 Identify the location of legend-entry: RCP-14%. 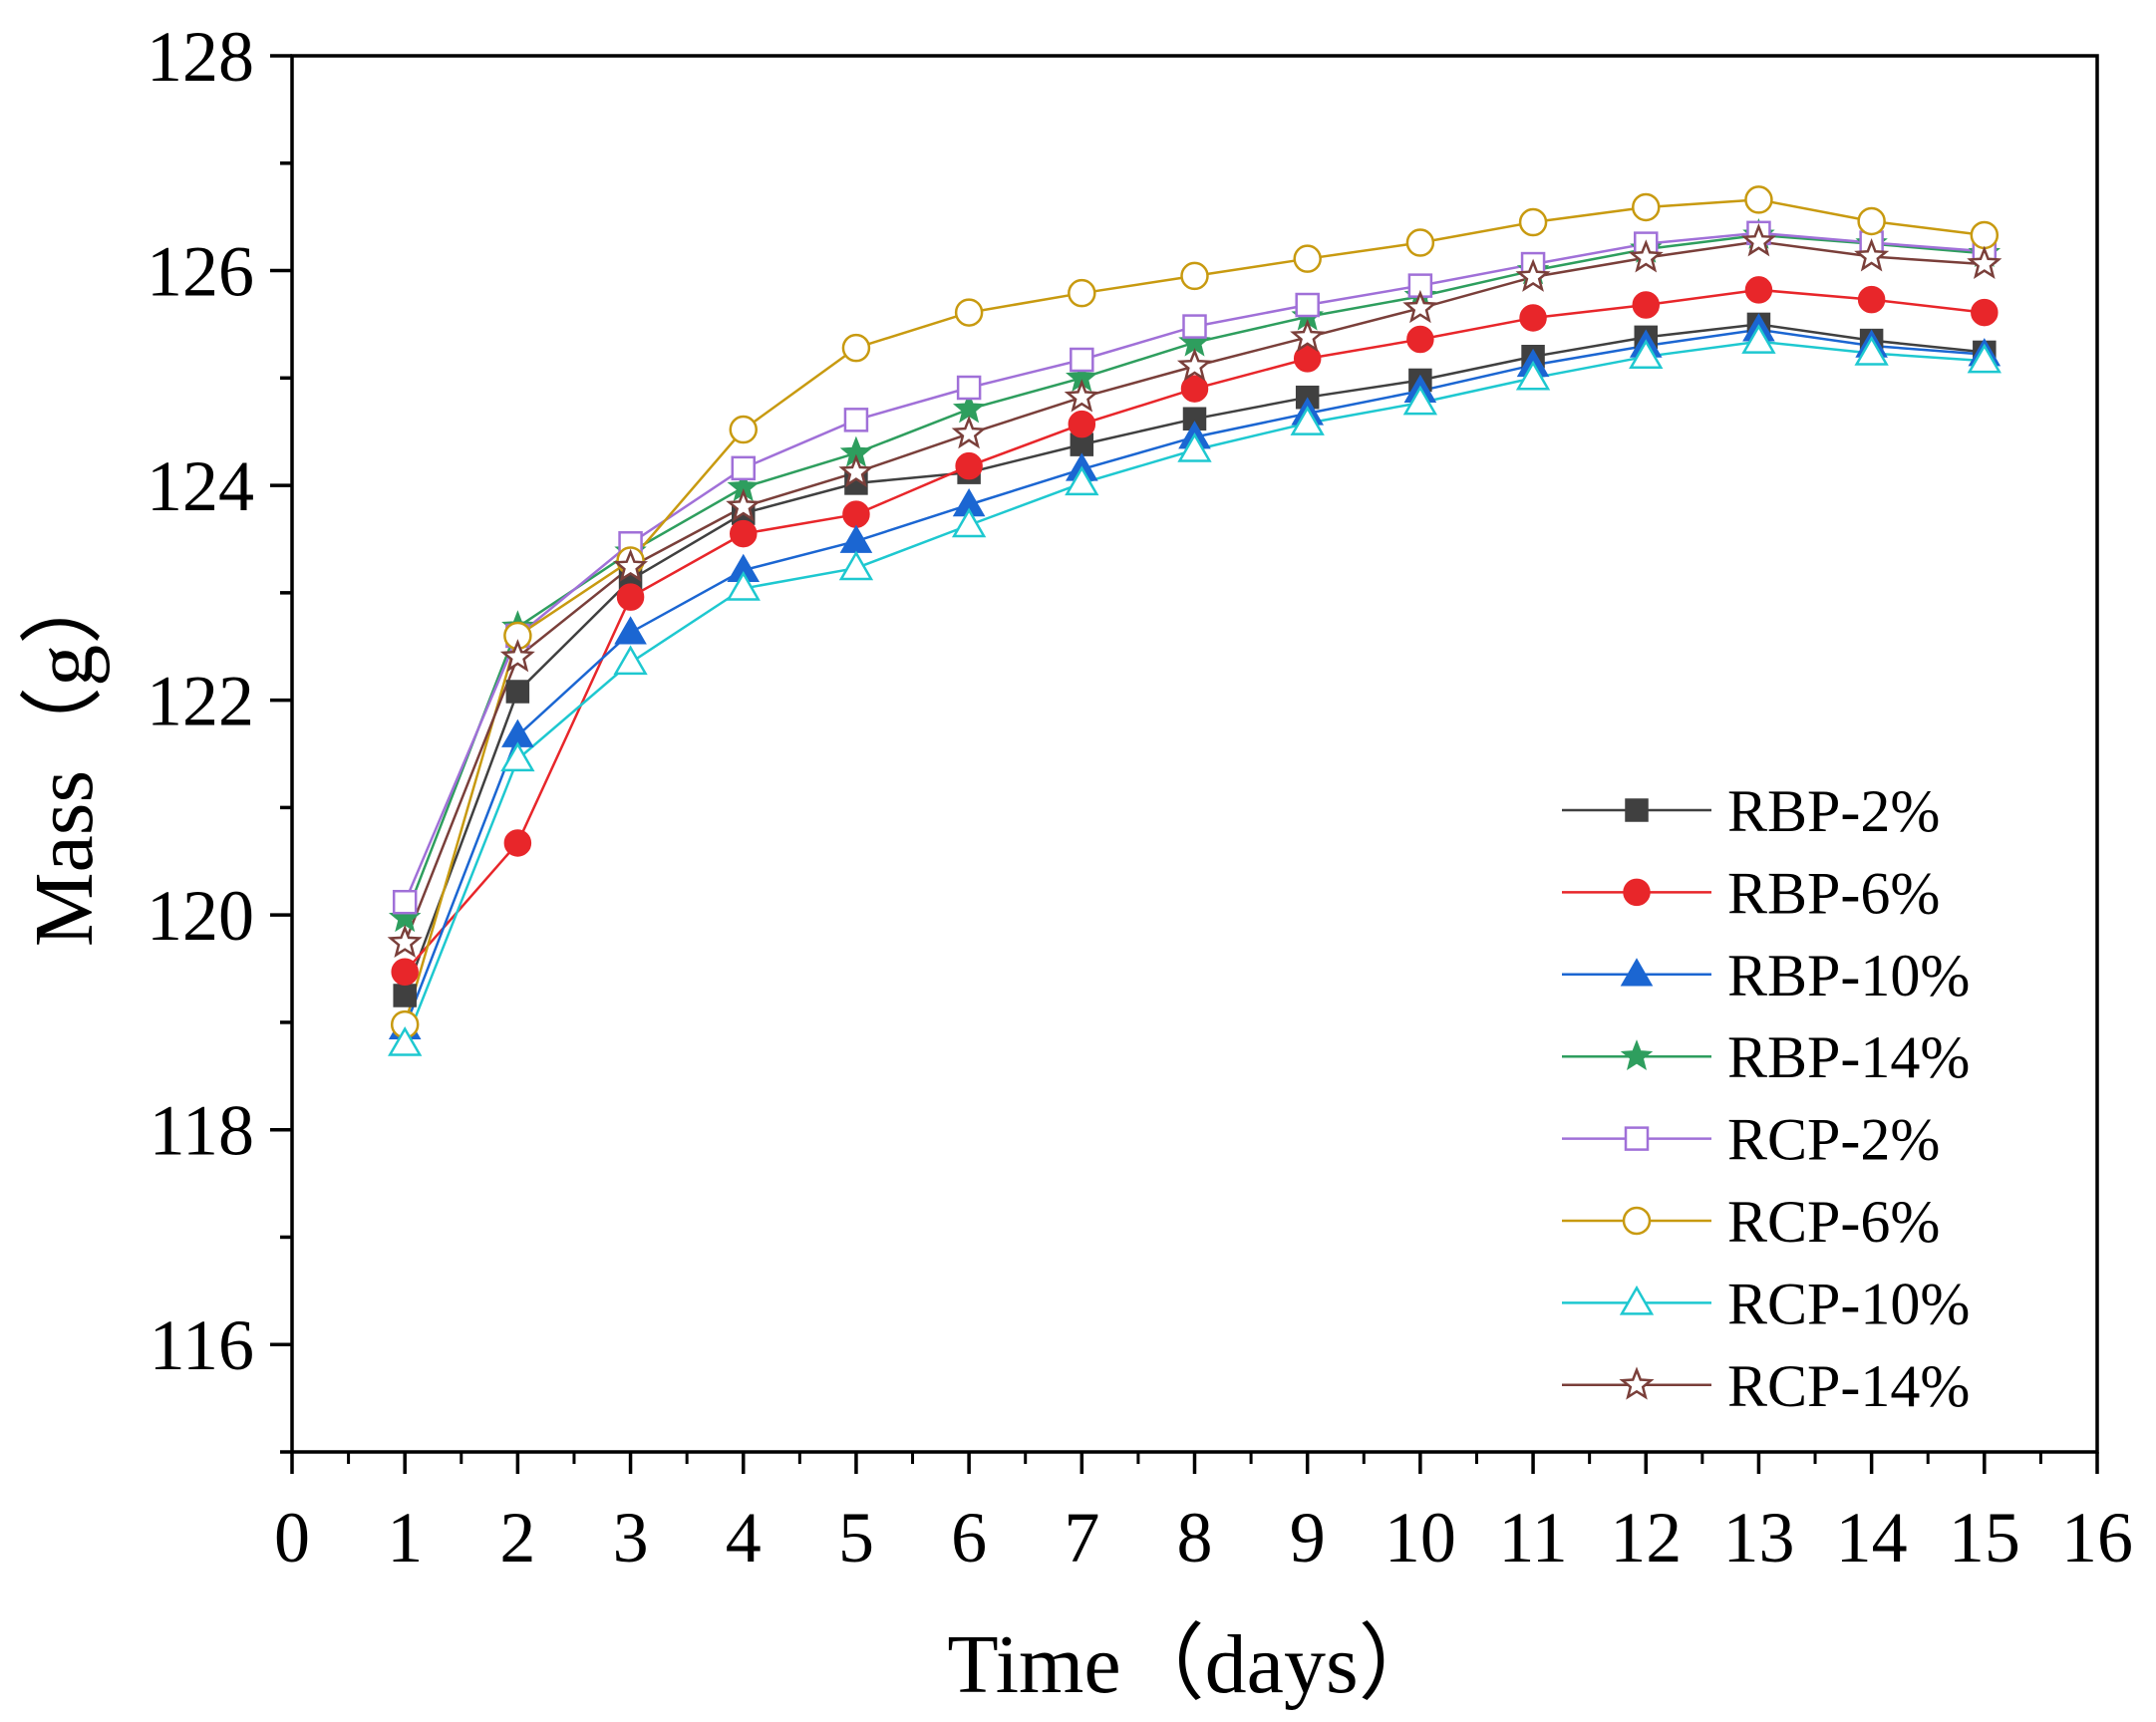
(1766, 1386).